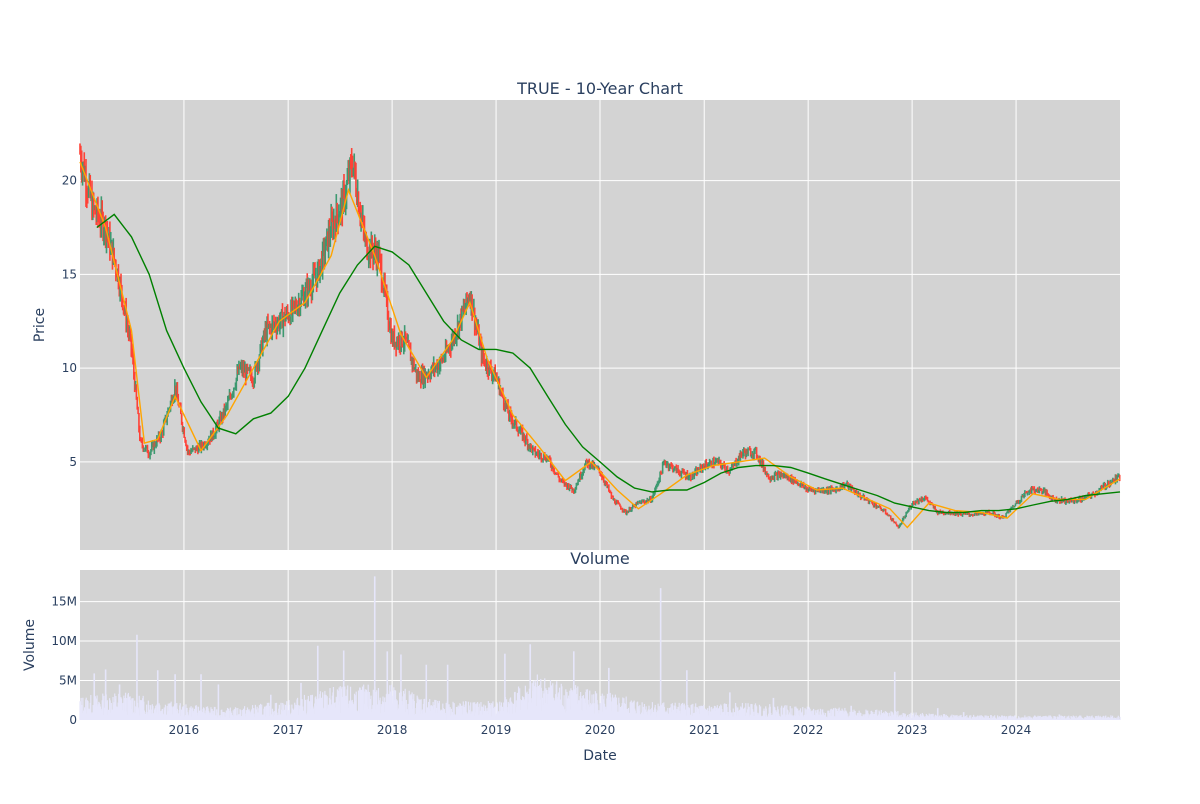 This screenshot has height=804, width=1200. Describe the element at coordinates (64, 602) in the screenshot. I see `volume-y-tick-label: 15M` at that location.